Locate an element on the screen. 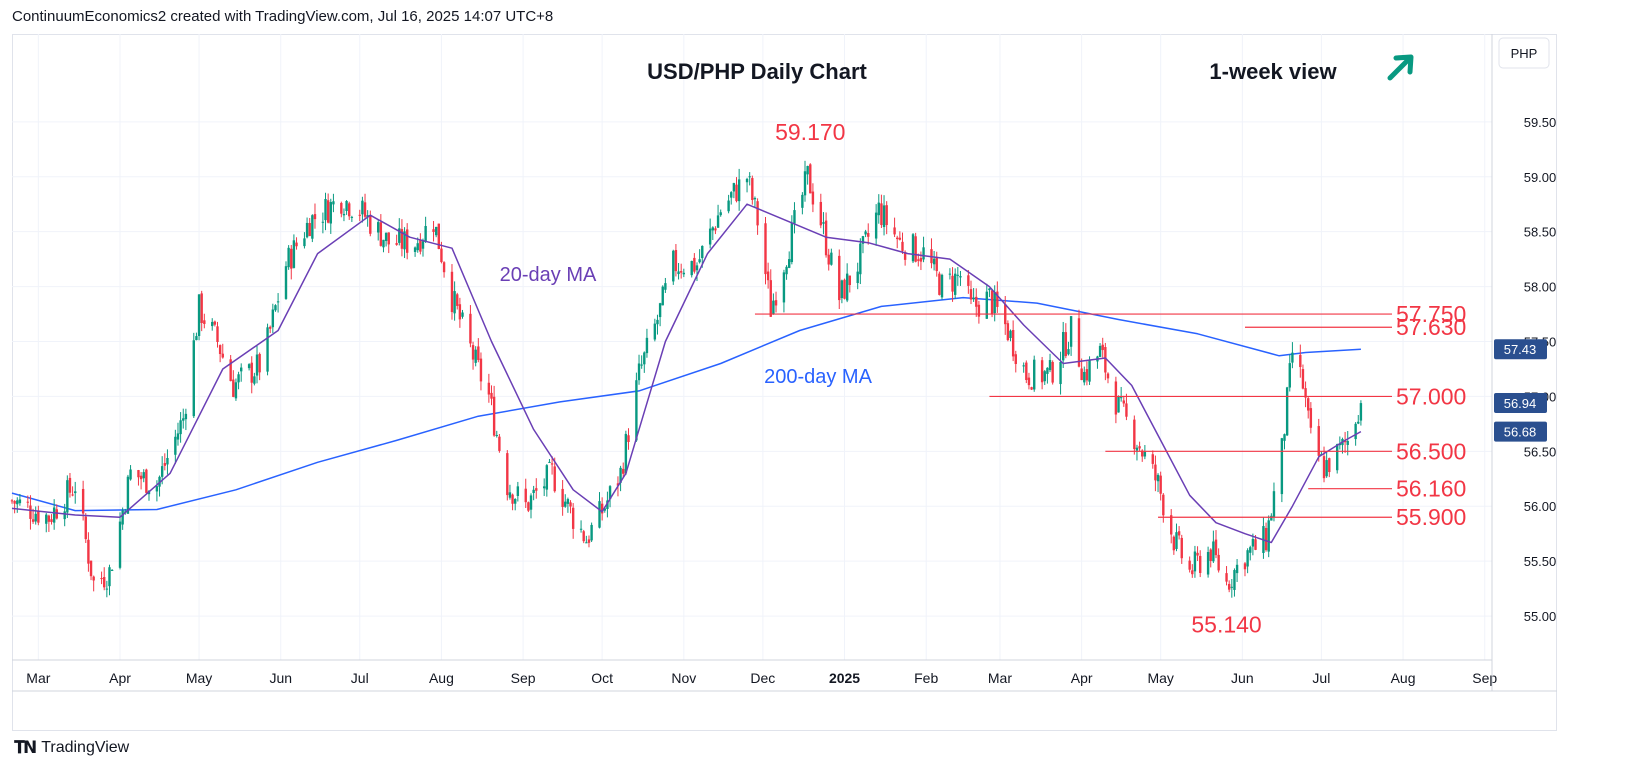  x-tick-label: Dec is located at coordinates (762, 678).